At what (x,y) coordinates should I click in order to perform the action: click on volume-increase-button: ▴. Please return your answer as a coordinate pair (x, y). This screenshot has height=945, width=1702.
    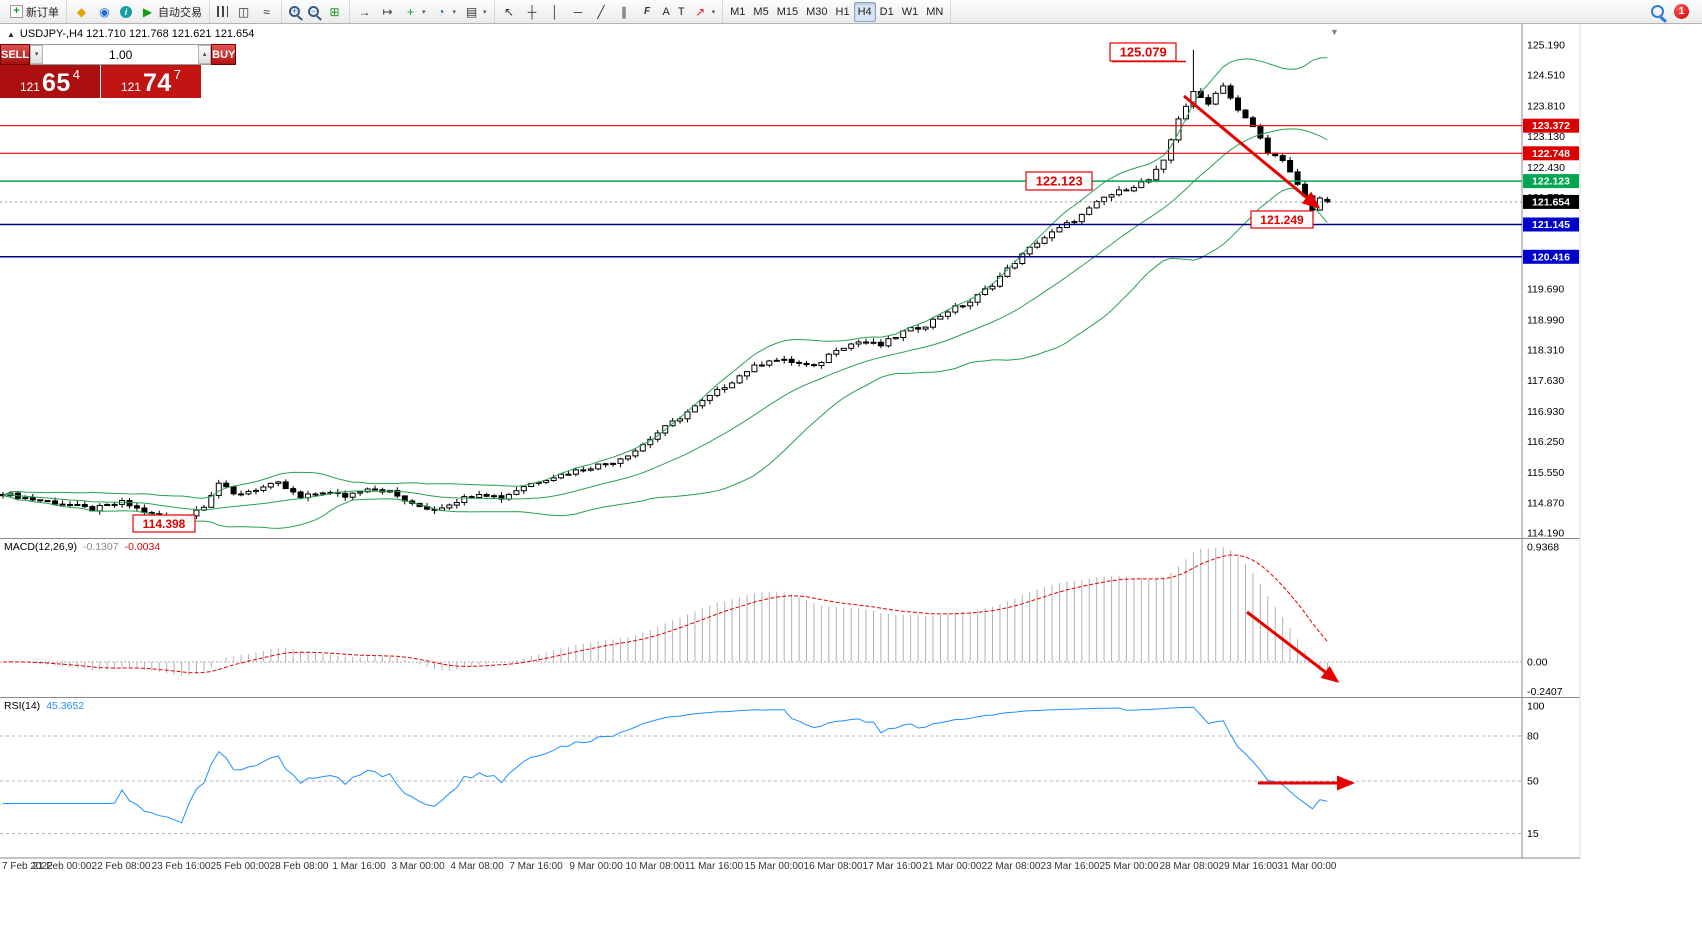
    Looking at the image, I should click on (205, 54).